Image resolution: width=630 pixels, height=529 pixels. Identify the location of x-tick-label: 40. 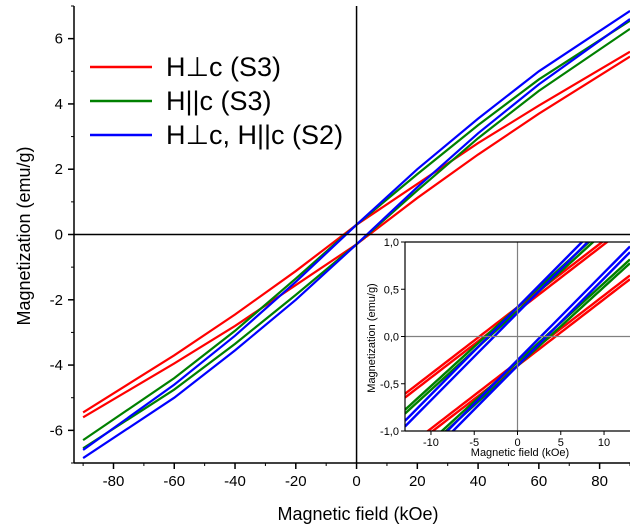
(478, 481).